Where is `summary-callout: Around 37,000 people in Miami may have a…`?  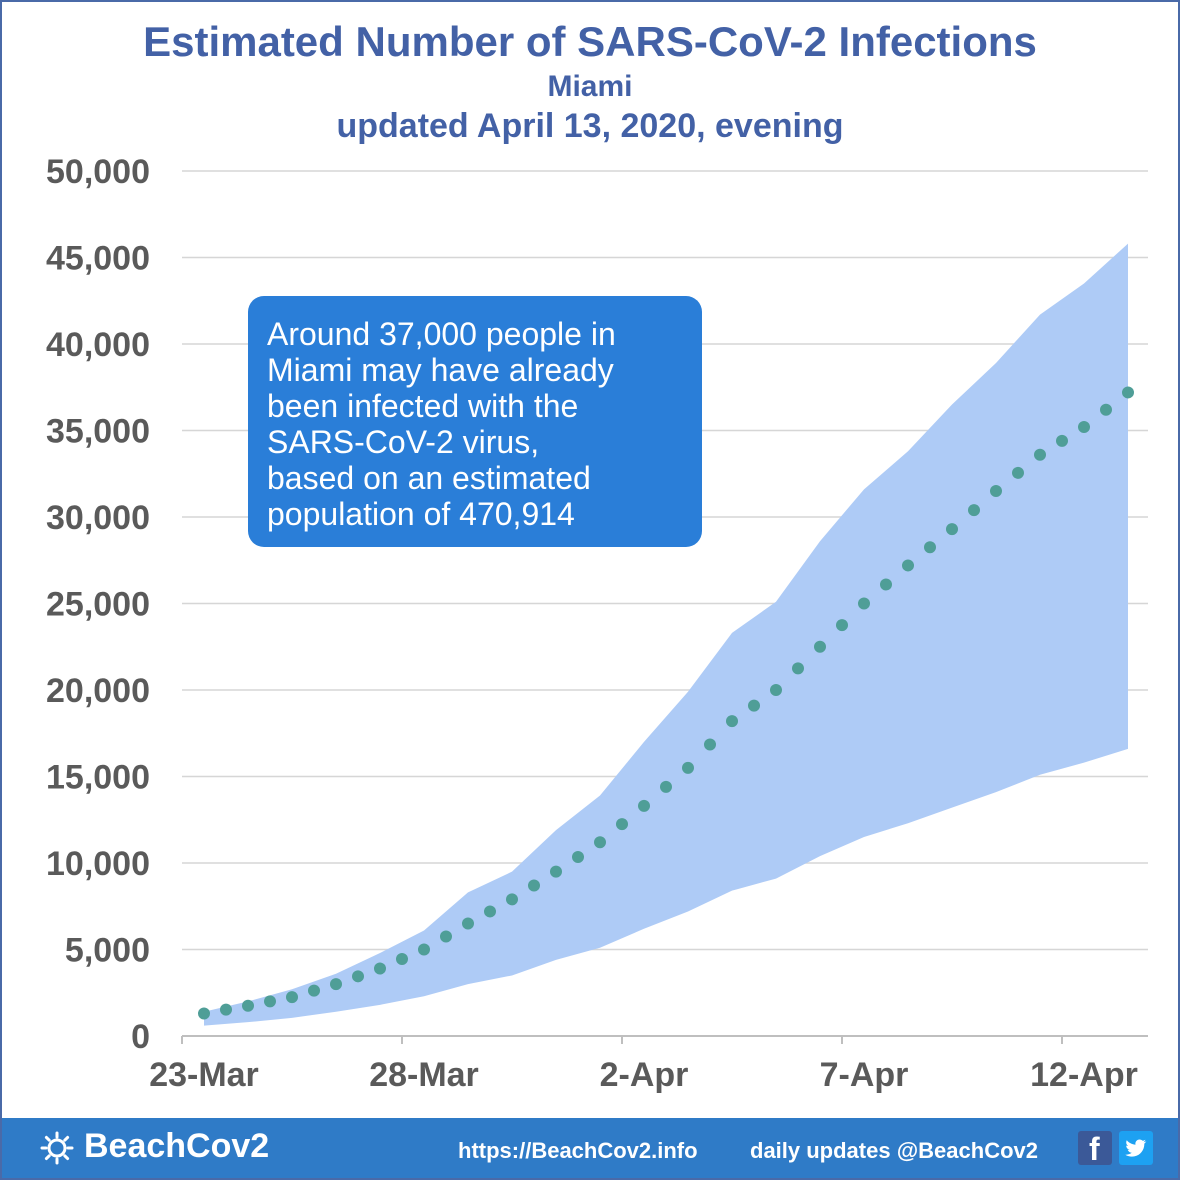 summary-callout: Around 37,000 people in Miami may have a… is located at coordinates (475, 421).